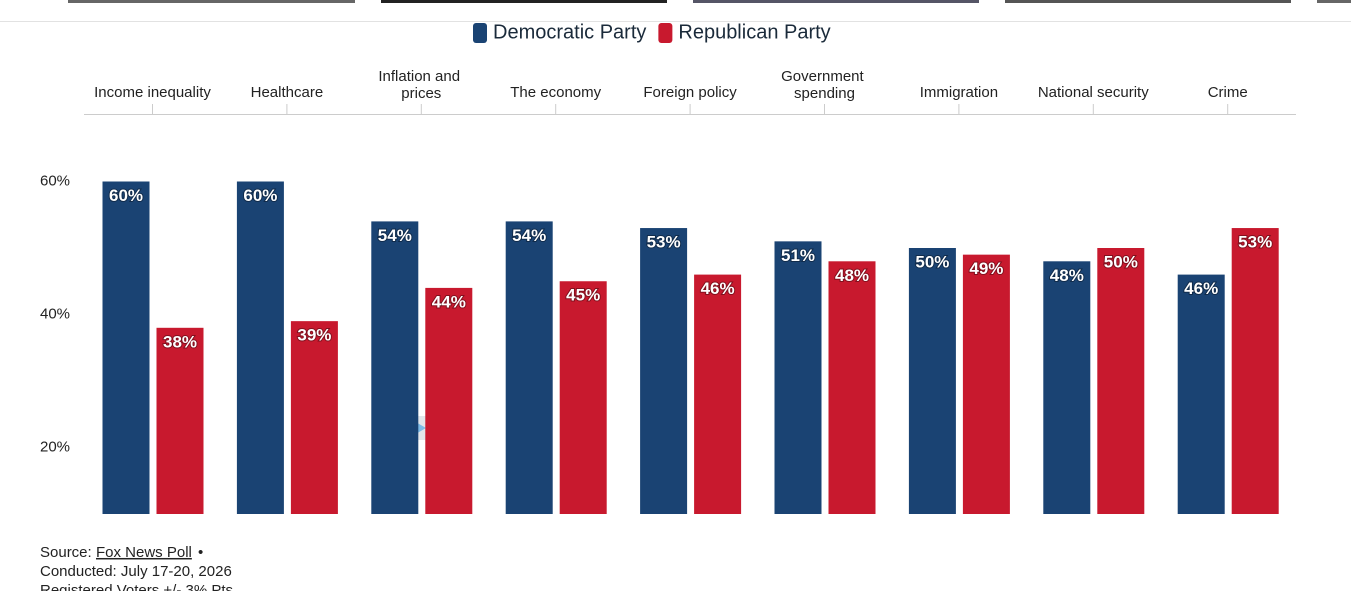  Describe the element at coordinates (449, 301) in the screenshot. I see `value-label: 44%` at that location.